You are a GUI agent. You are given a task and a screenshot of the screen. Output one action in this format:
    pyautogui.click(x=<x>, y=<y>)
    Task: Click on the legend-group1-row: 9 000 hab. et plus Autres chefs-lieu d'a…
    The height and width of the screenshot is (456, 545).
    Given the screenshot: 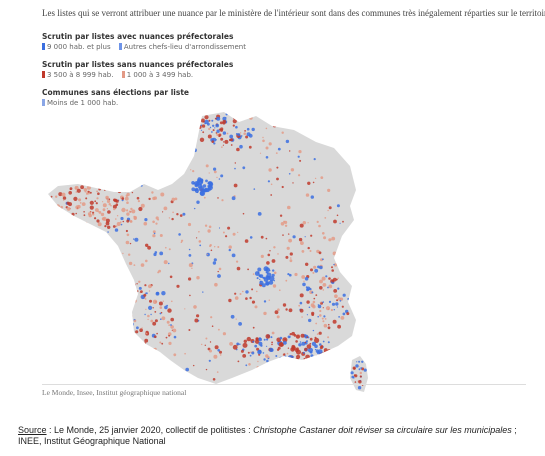 What is the action you would take?
    pyautogui.click(x=147, y=47)
    